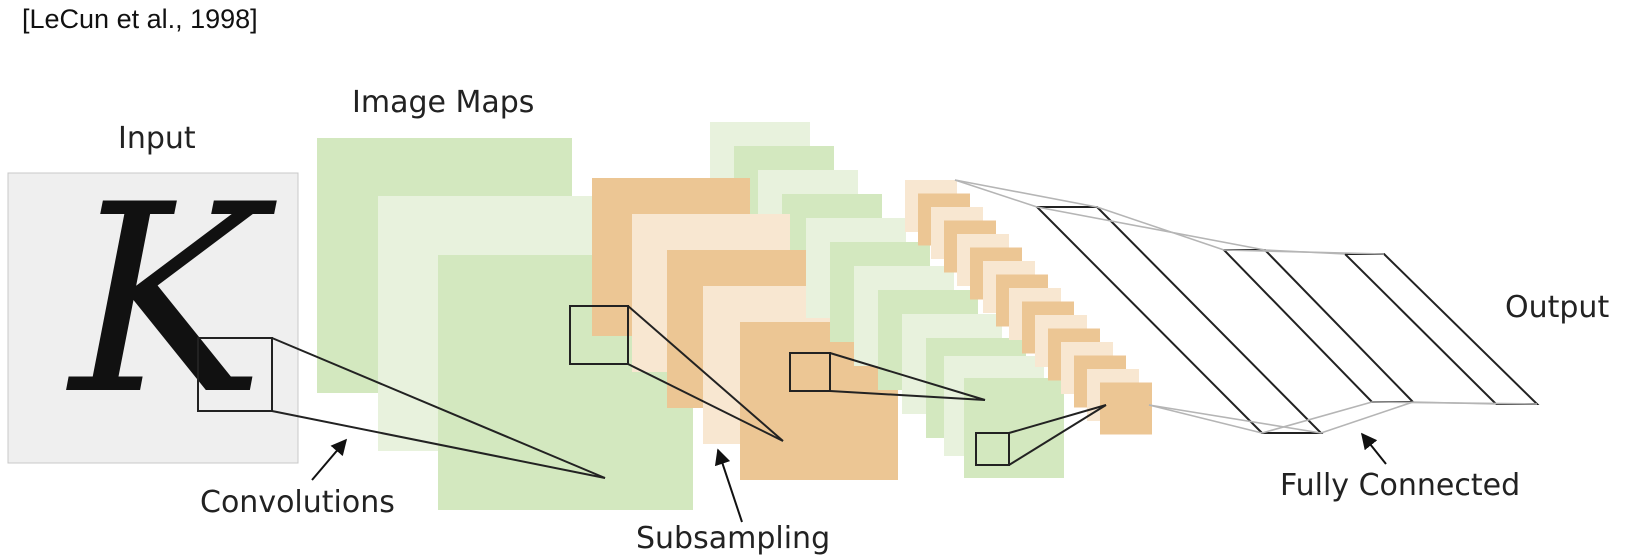  I want to click on annotation-arrows, so click(849, 477).